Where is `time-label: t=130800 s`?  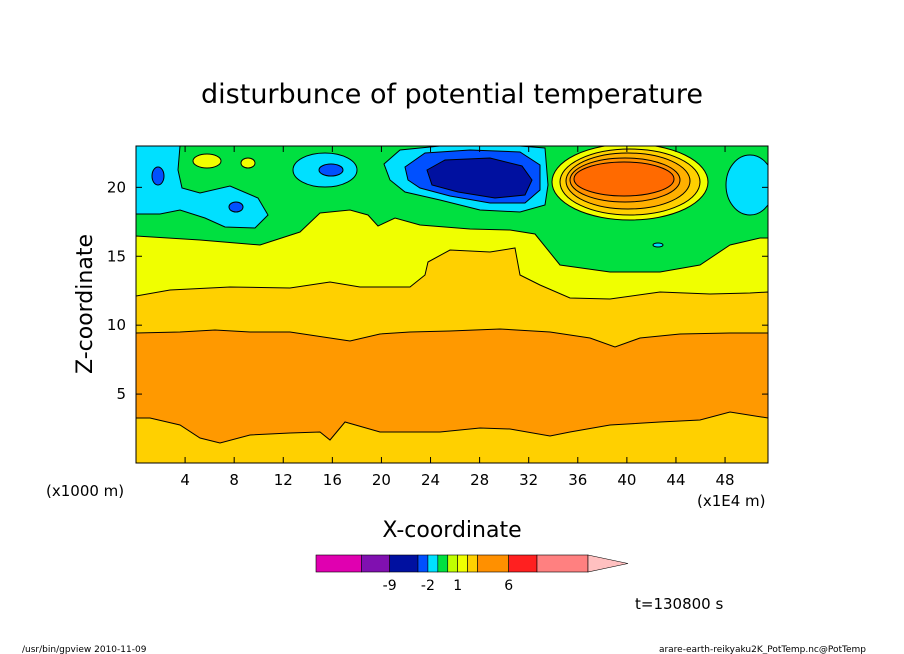 time-label: t=130800 s is located at coordinates (679, 604).